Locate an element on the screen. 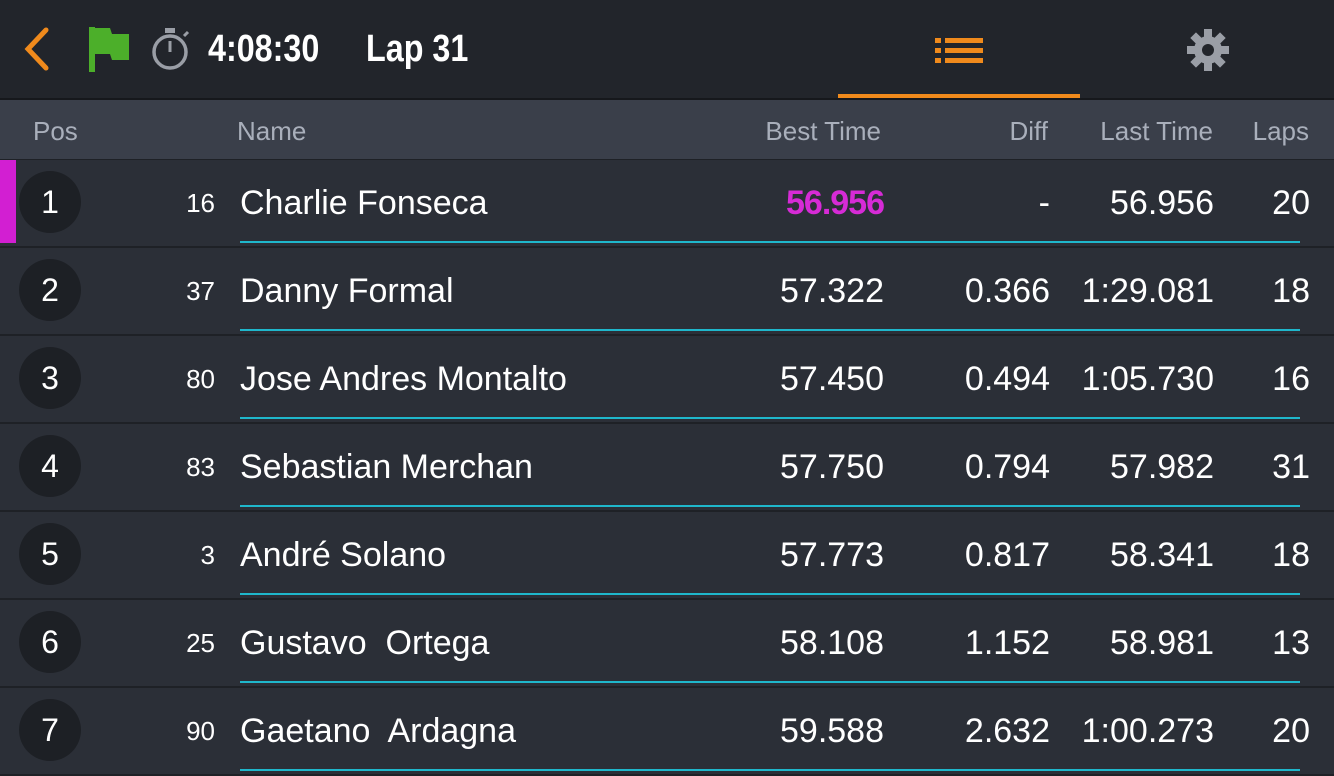 This screenshot has width=1334, height=776. car-number: 3 is located at coordinates (207, 555).